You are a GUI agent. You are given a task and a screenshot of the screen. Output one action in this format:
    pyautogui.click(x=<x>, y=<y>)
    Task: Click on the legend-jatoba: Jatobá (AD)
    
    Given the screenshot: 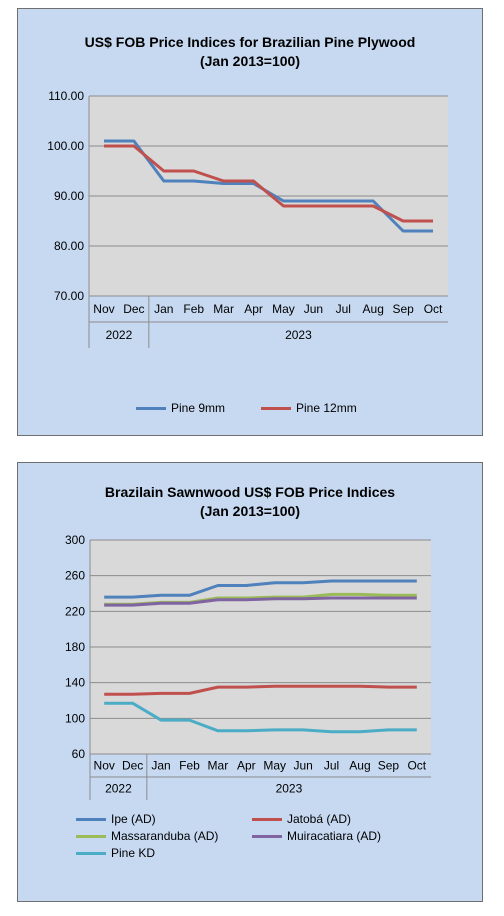 What is the action you would take?
    pyautogui.click(x=301, y=819)
    